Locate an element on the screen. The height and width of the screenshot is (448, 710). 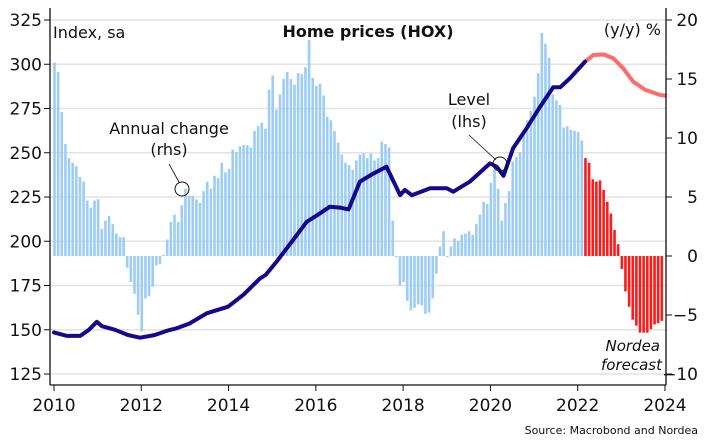
right-tick-label: −5 is located at coordinates (685, 316).